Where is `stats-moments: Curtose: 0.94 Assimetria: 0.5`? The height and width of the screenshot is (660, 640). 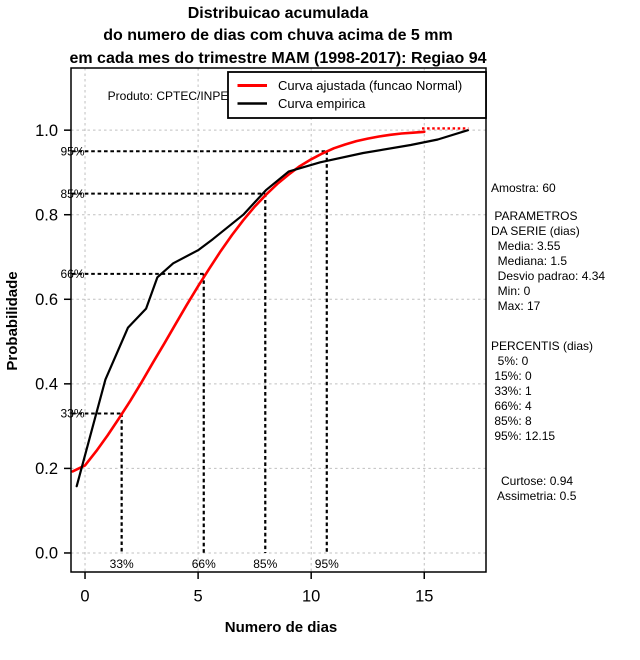
stats-moments: Curtose: 0.94 Assimetria: 0.5 is located at coordinates (533, 489).